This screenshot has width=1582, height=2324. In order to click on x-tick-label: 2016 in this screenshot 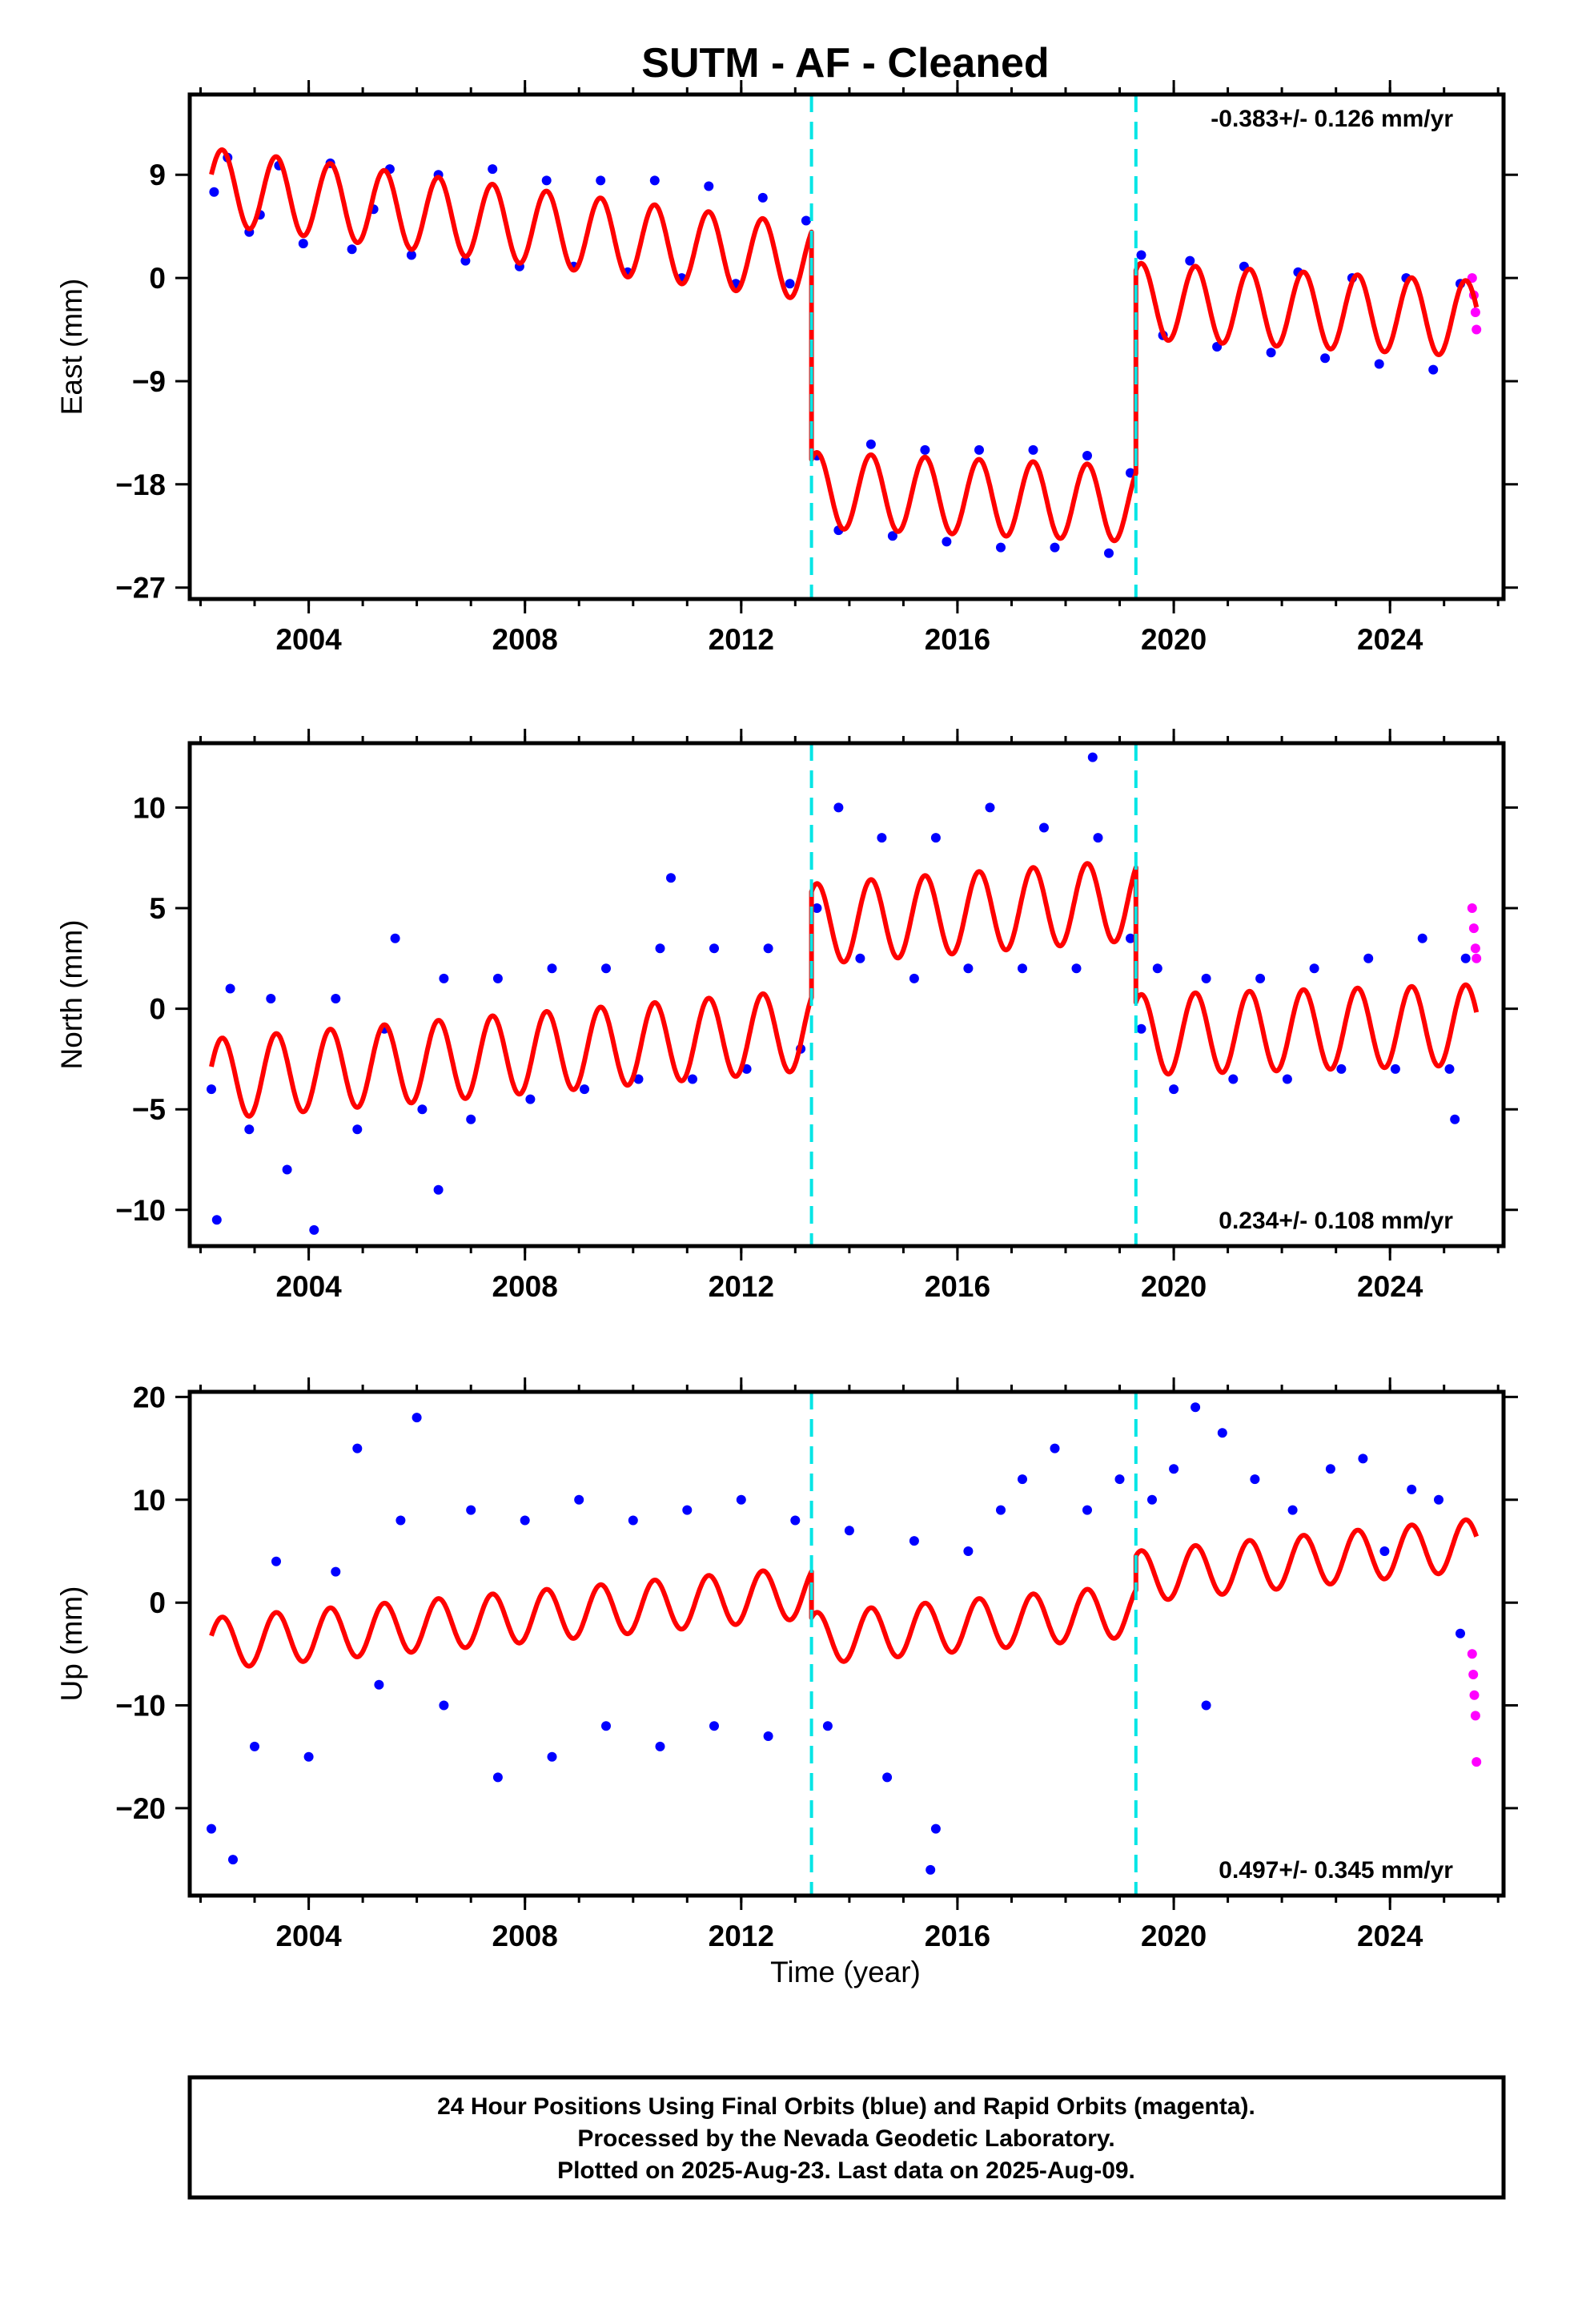, I will do `click(957, 1936)`.